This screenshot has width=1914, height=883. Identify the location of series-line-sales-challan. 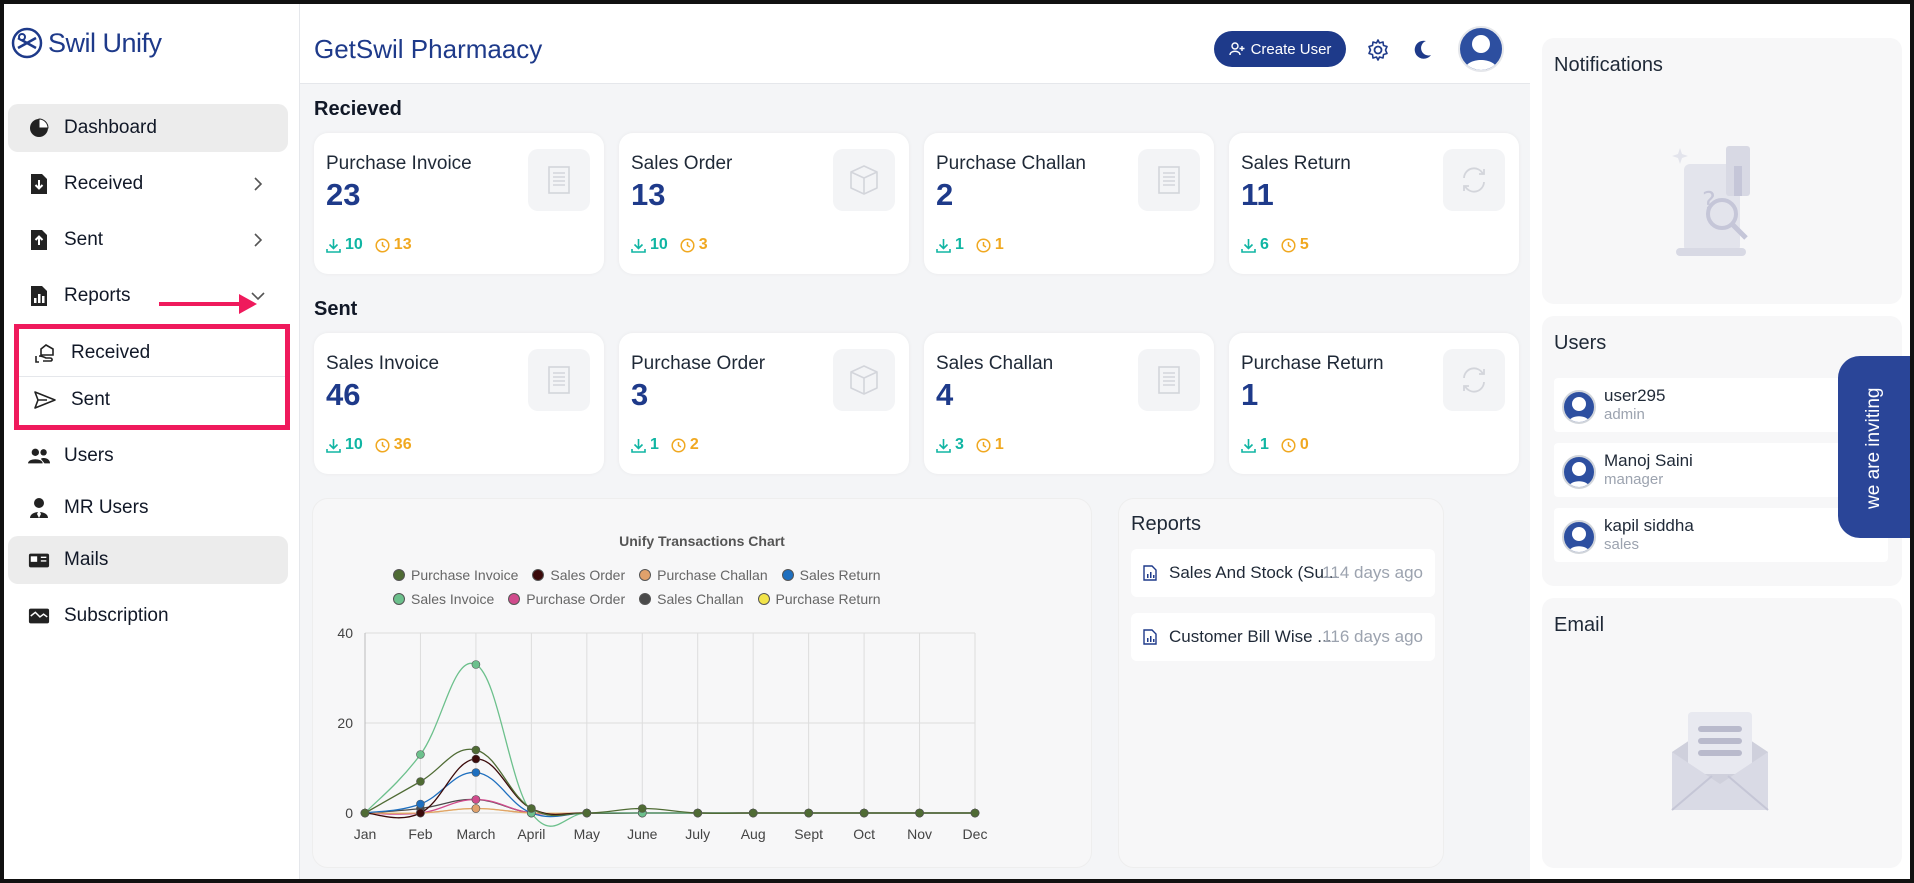
(669, 806).